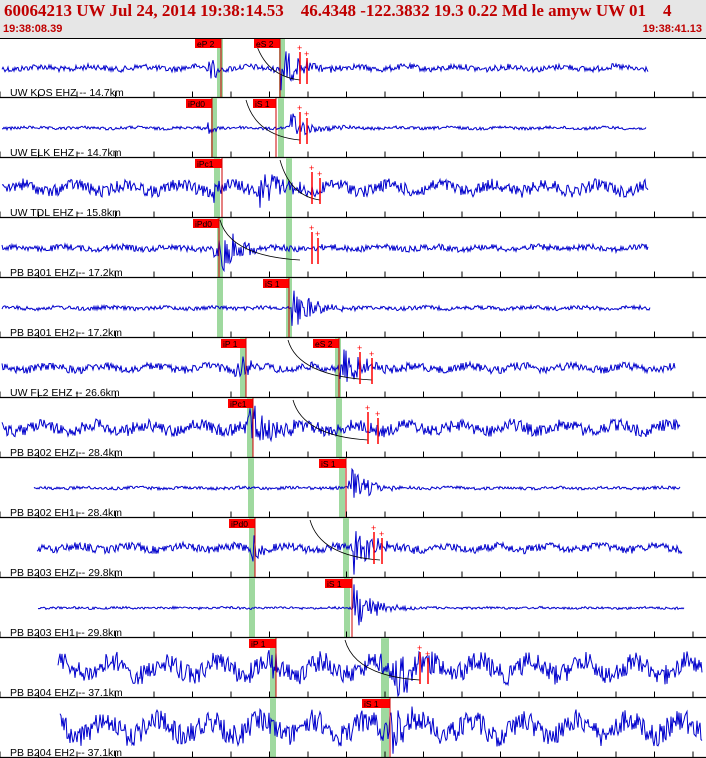  I want to click on channel-row: iS 1PB B202 EH1 -- 28.4km, so click(353, 488).